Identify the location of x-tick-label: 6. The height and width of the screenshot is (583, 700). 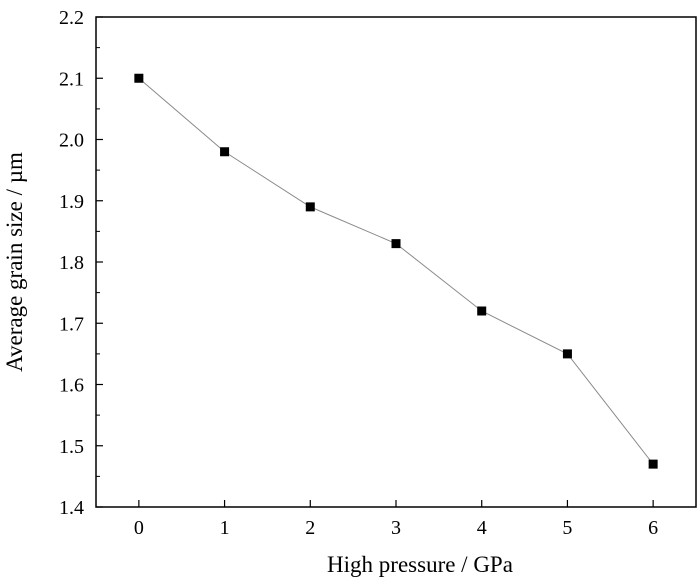
(653, 528).